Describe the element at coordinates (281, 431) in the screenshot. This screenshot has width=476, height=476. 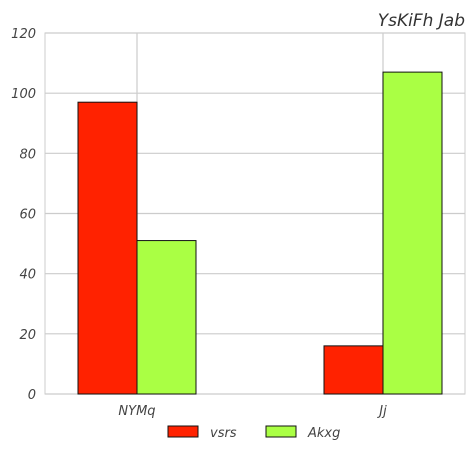
I see `legend-swatch-Akxg` at that location.